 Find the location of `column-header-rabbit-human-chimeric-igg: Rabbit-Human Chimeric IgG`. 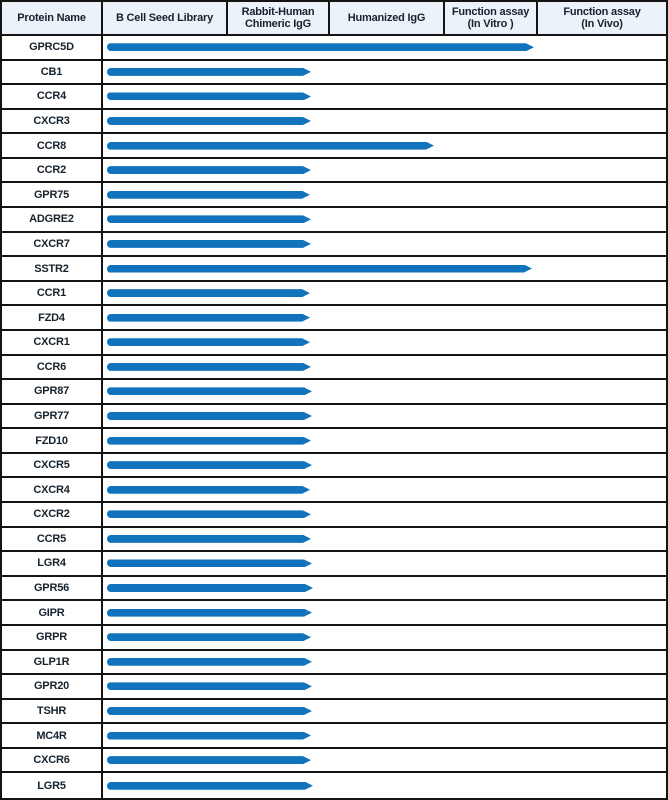

column-header-rabbit-human-chimeric-igg: Rabbit-Human Chimeric IgG is located at coordinates (279, 18).